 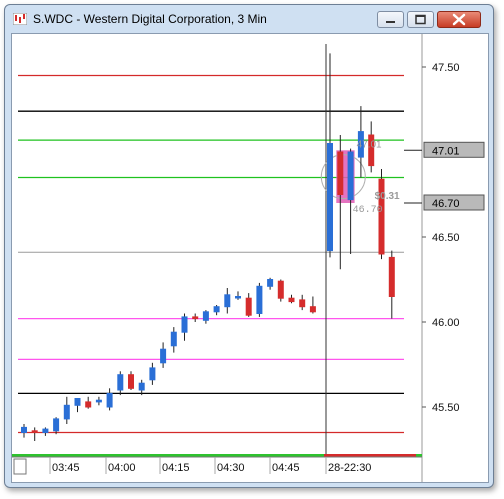 What do you see at coordinates (370, 455) in the screenshot?
I see `volume-strip-session` at bounding box center [370, 455].